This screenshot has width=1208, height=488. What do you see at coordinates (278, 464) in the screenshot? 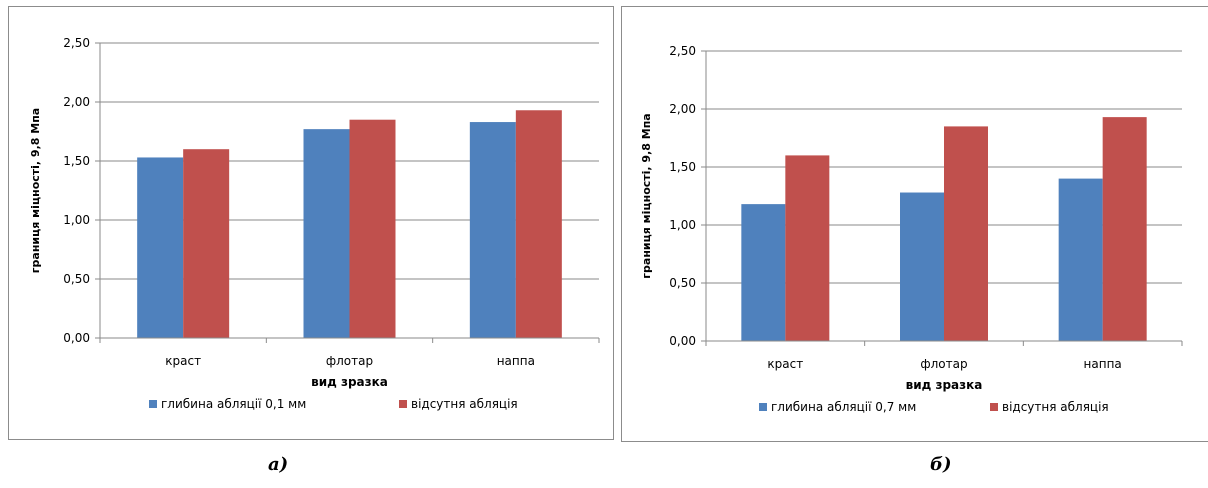
I see `caption-a: а)` at bounding box center [278, 464].